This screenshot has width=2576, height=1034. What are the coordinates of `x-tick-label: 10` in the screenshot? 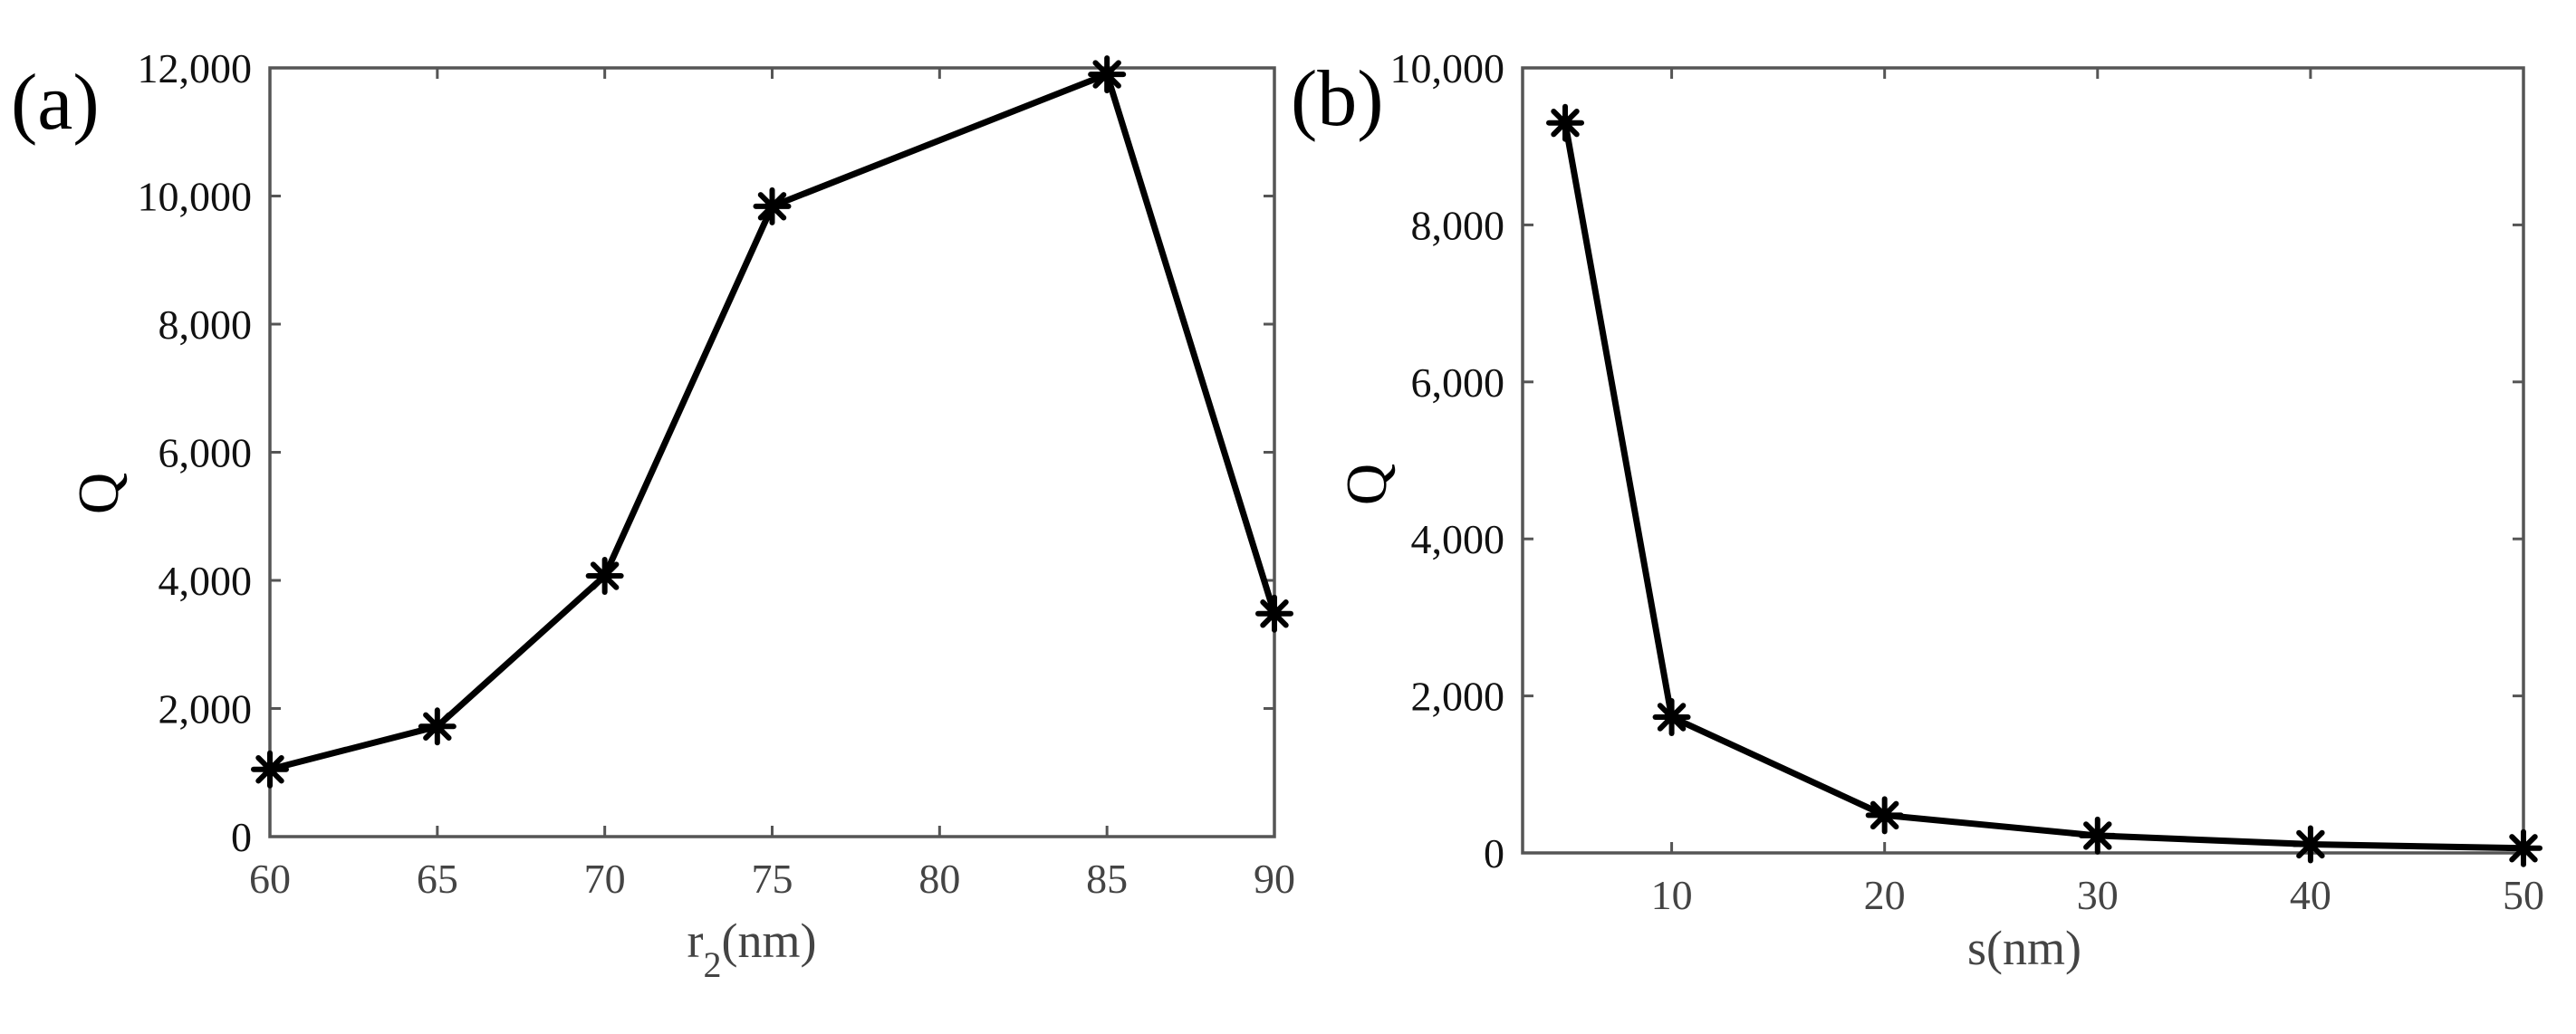 It's located at (1672, 895).